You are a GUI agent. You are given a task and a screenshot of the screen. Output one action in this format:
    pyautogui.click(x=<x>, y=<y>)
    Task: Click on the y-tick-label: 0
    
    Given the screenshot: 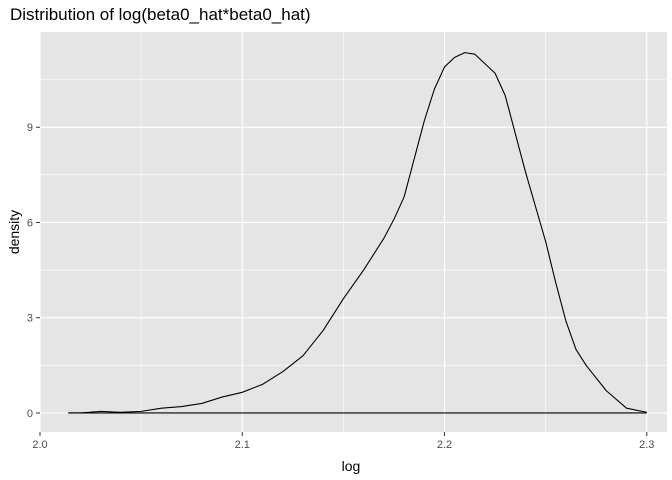 What is the action you would take?
    pyautogui.click(x=30, y=414)
    